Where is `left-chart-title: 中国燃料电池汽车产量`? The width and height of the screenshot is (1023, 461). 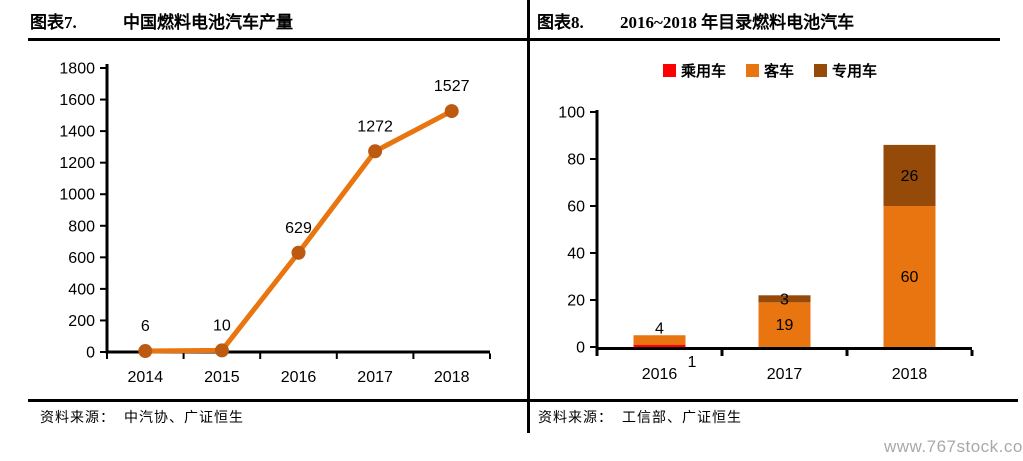
left-chart-title: 中国燃料电池汽车产量 is located at coordinates (208, 22).